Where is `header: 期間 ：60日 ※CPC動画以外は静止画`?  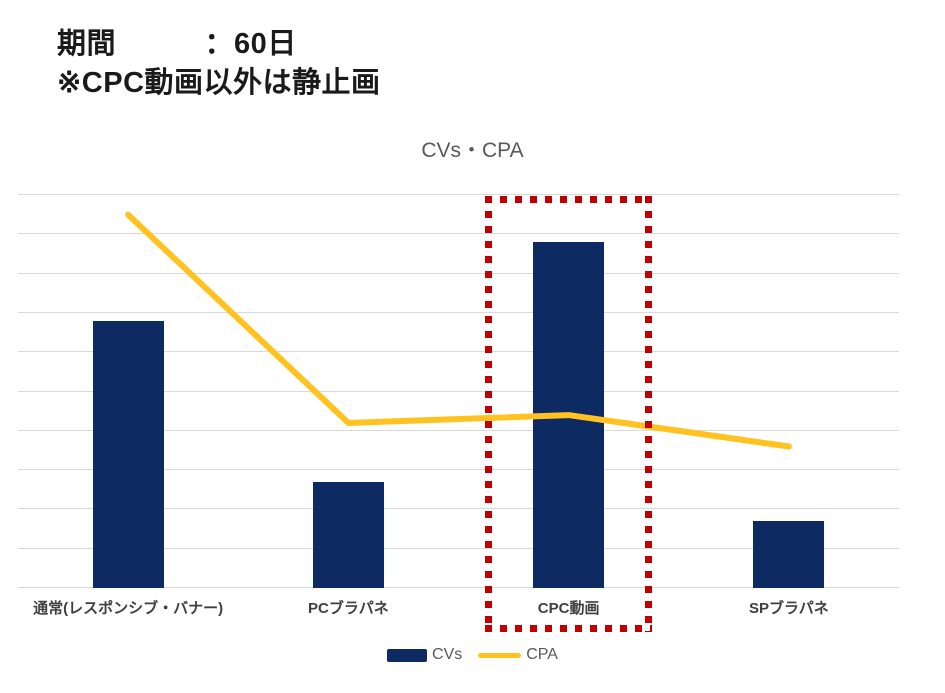 header: 期間 ：60日 ※CPC動画以外は静止画 is located at coordinates (219, 64).